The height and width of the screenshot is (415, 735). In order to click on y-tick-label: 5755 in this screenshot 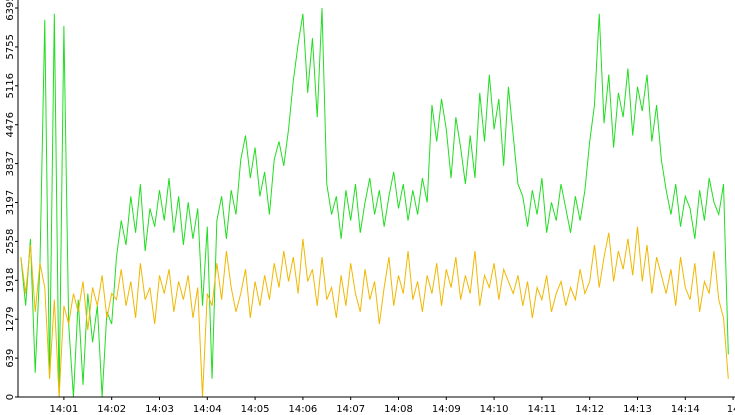, I will do `click(10, 46)`.